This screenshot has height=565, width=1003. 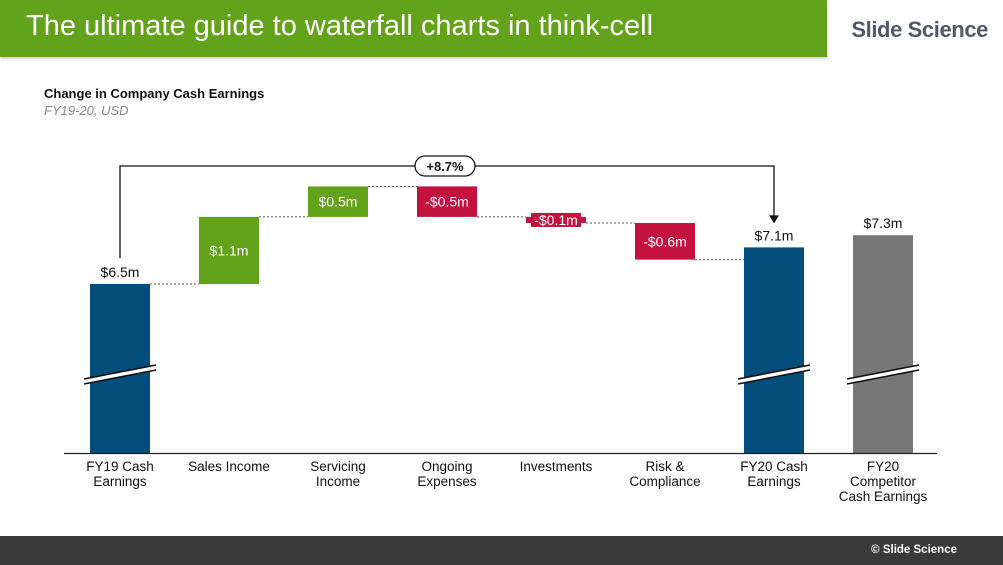 What do you see at coordinates (774, 219) in the screenshot?
I see `difference-arrow-head` at bounding box center [774, 219].